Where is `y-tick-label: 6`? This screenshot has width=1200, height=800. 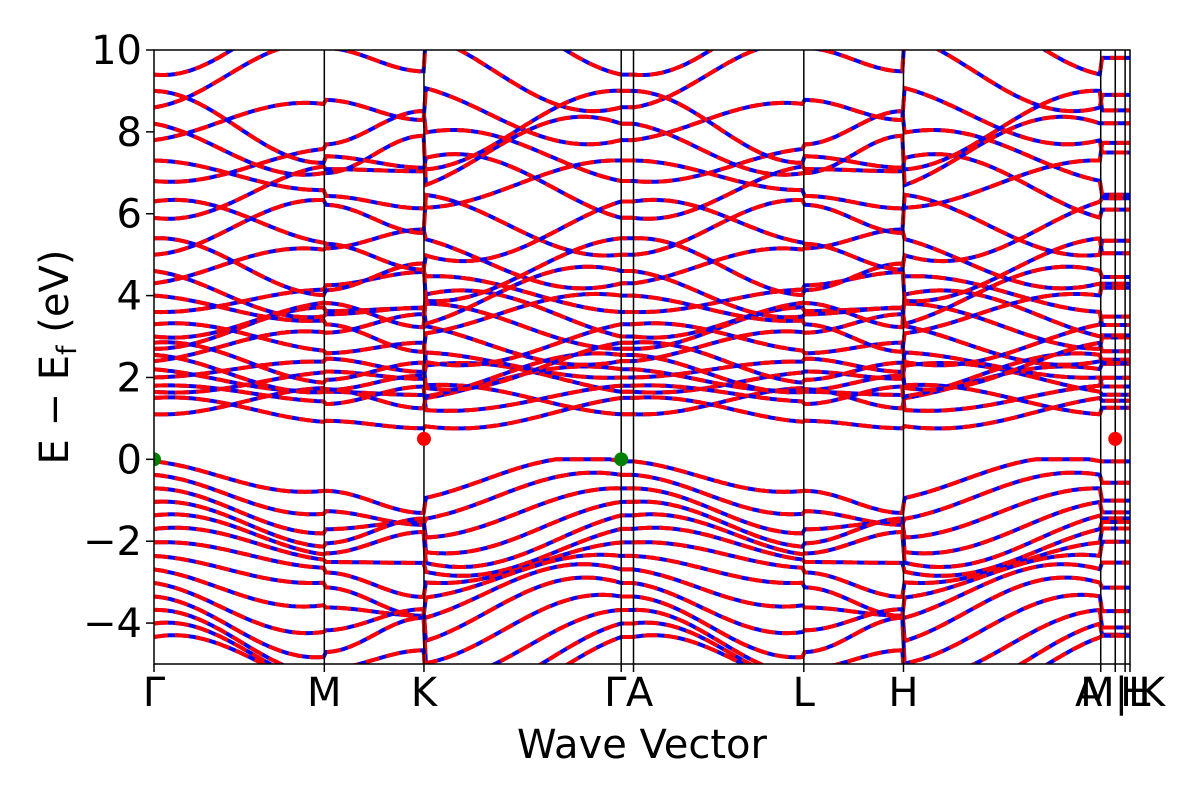 y-tick-label: 6 is located at coordinates (129, 215).